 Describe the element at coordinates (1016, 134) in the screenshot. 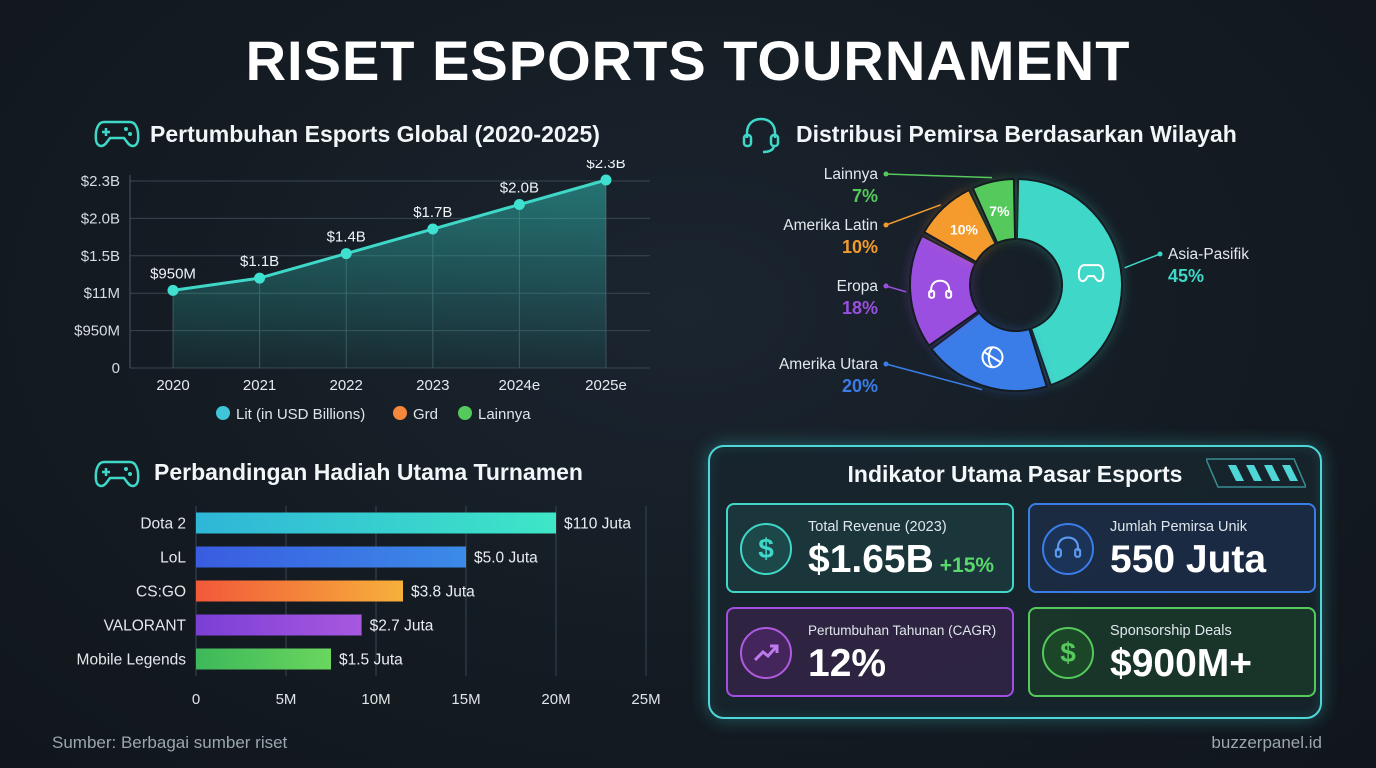

I see `viewers-section-title: Distribusi Pemirsa Berdasarkan Wilayah` at that location.